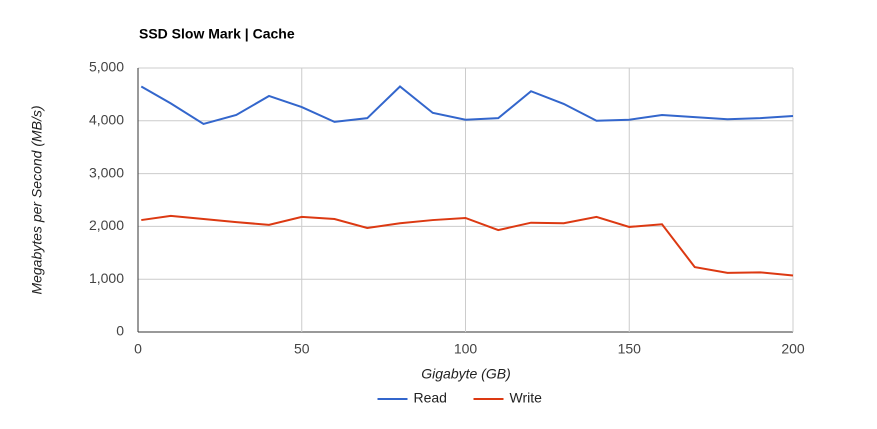  What do you see at coordinates (106, 278) in the screenshot?
I see `y-tick-label: 1,000` at bounding box center [106, 278].